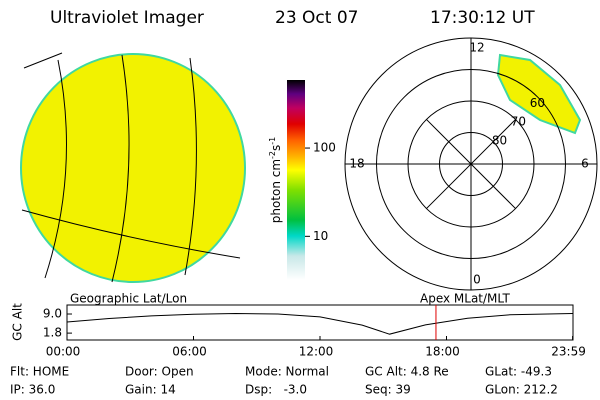 This screenshot has width=600, height=400. I want to click on status-field: Gain: 14, so click(150, 390).